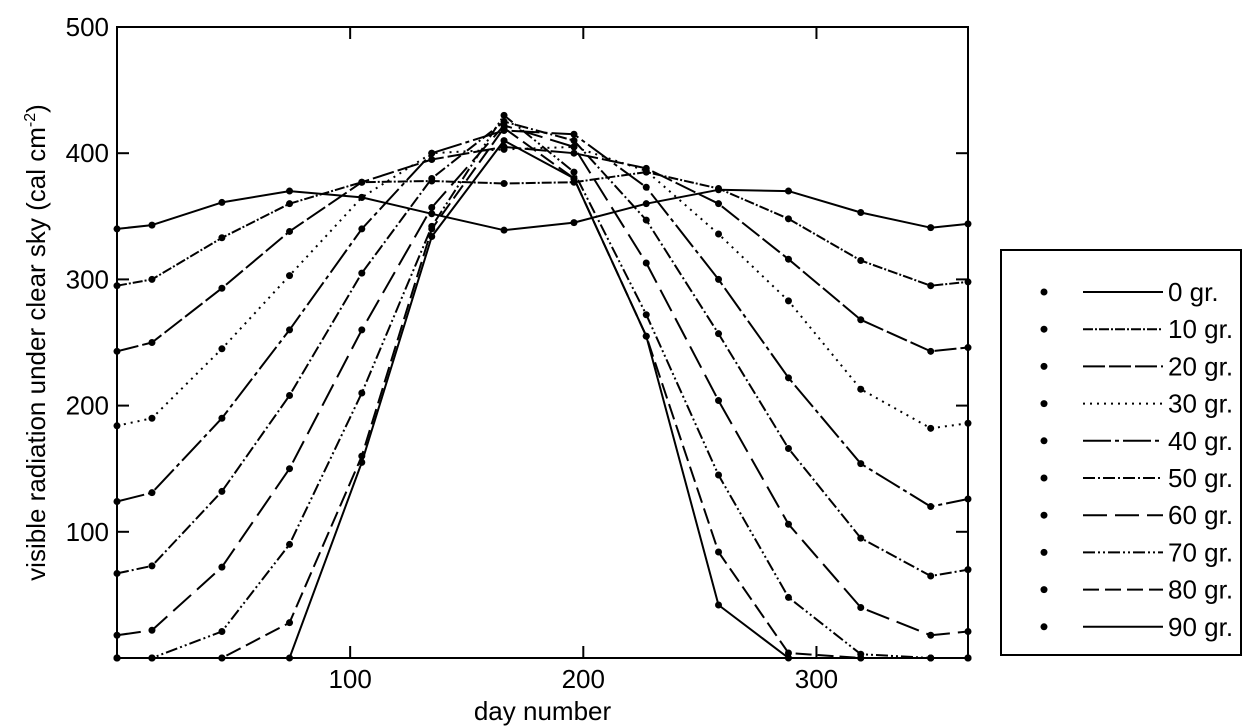  Describe the element at coordinates (1200, 515) in the screenshot. I see `legend-entry-label: 60 gr.` at that location.